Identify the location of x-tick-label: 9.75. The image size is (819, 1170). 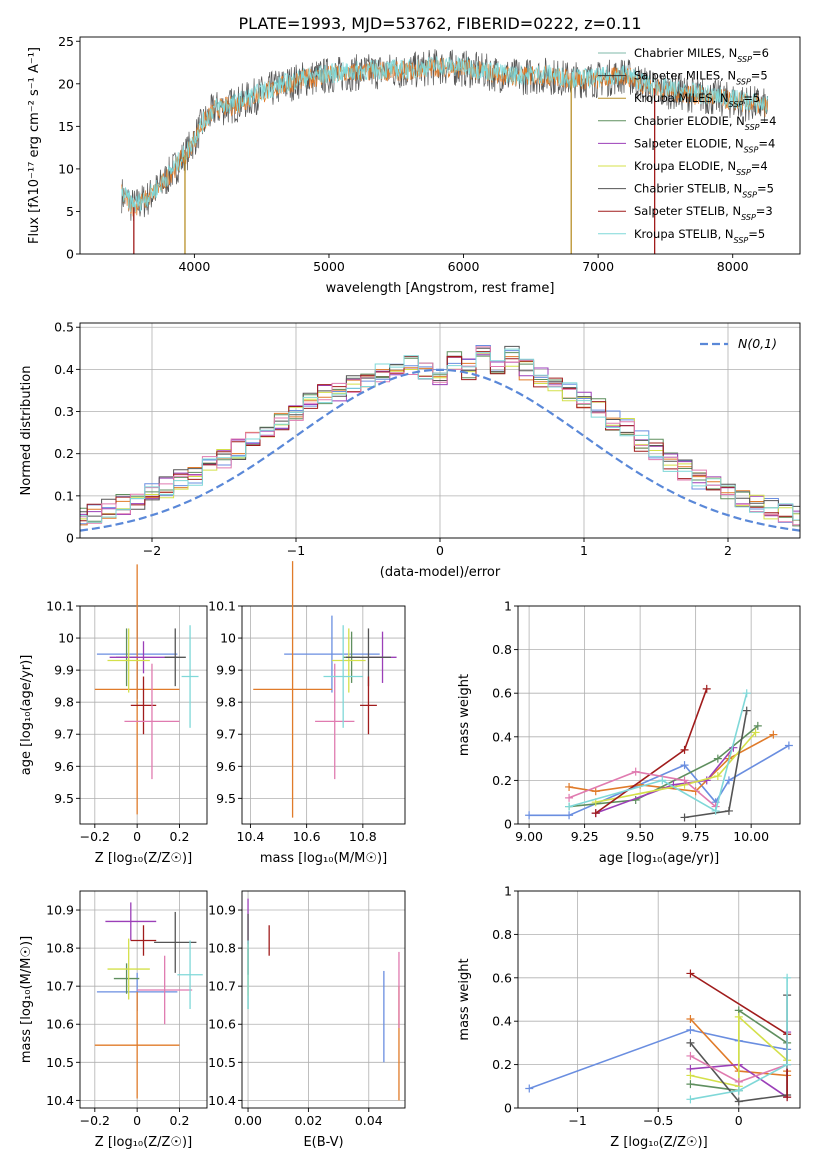
(696, 836).